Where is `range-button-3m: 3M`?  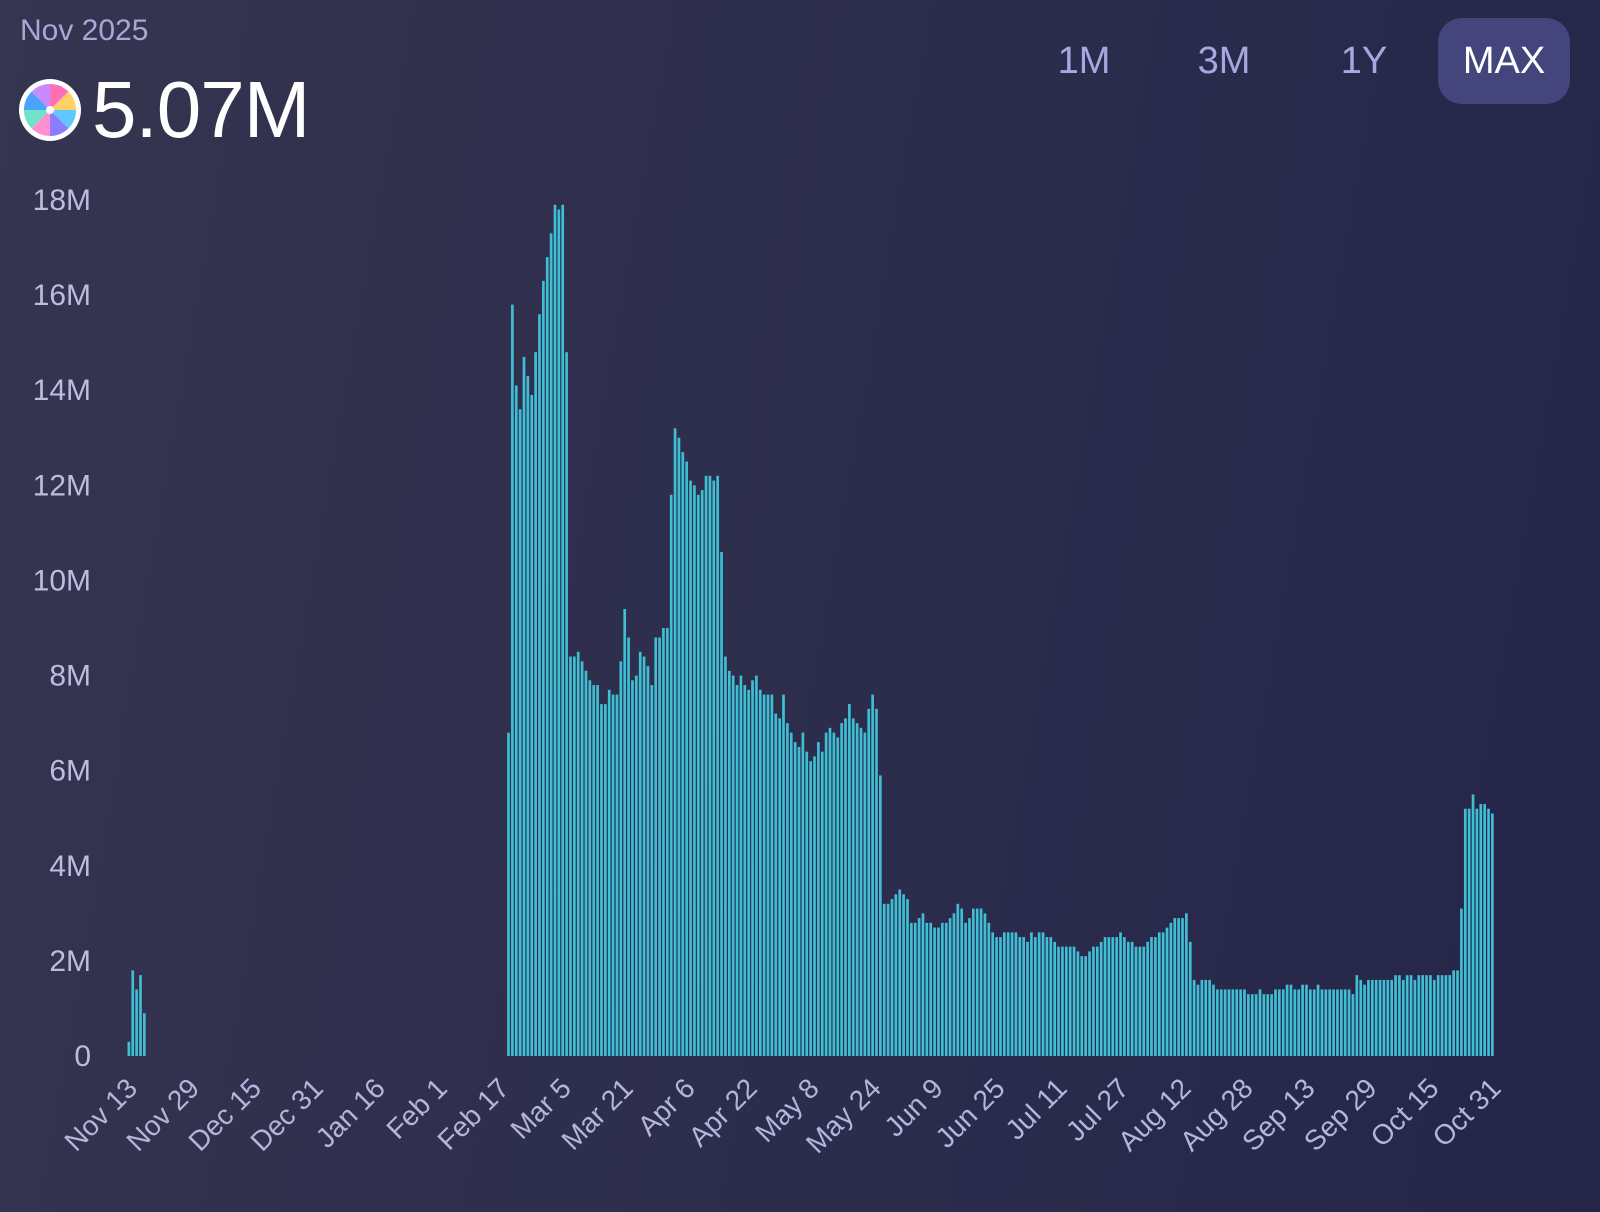 range-button-3m: 3M is located at coordinates (1224, 60).